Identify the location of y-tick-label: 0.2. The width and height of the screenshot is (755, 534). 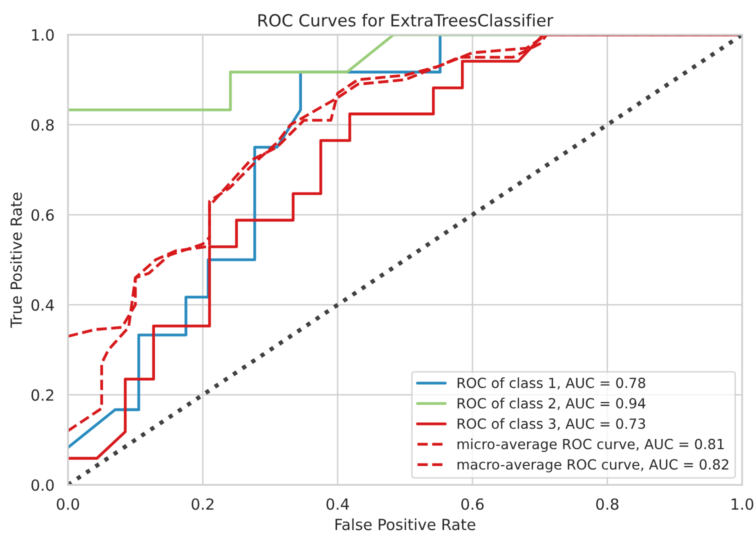
(42, 395).